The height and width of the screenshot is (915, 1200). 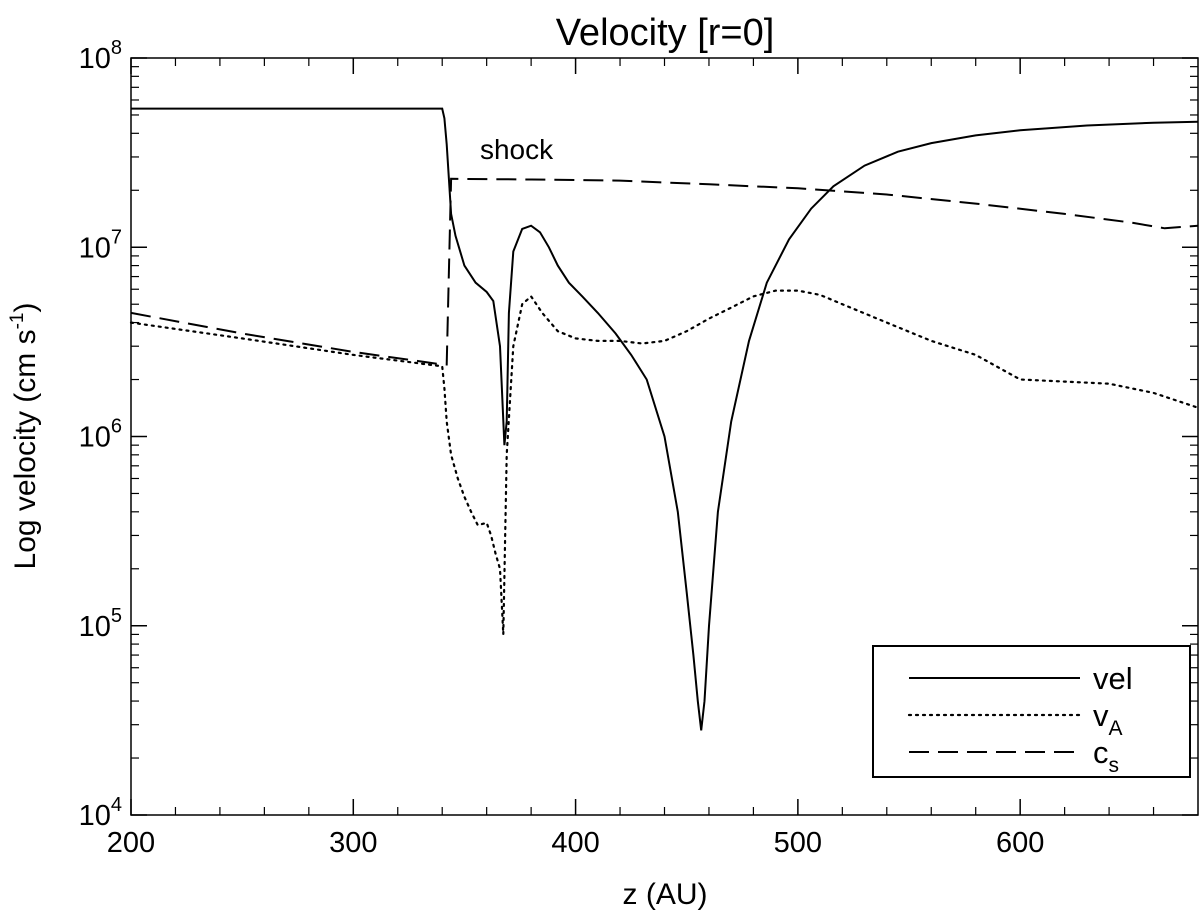 I want to click on legend-label-vel: vel, so click(x=1113, y=678).